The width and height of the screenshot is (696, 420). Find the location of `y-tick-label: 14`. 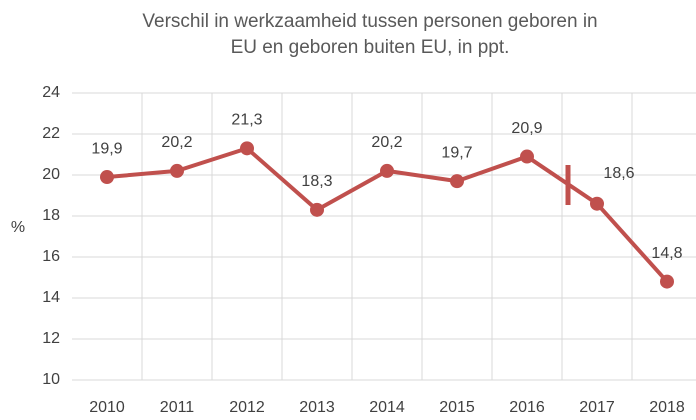

y-tick-label: 14 is located at coordinates (51, 297).